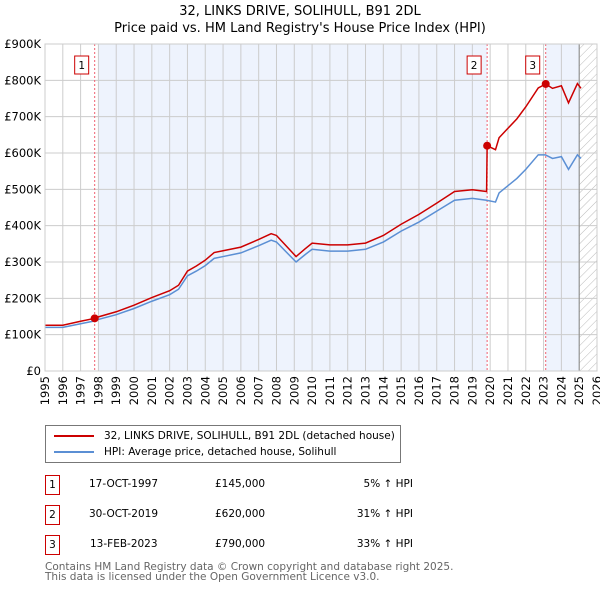 This screenshot has height=590, width=600. I want to click on sale-marker-badge: 3, so click(52, 545).